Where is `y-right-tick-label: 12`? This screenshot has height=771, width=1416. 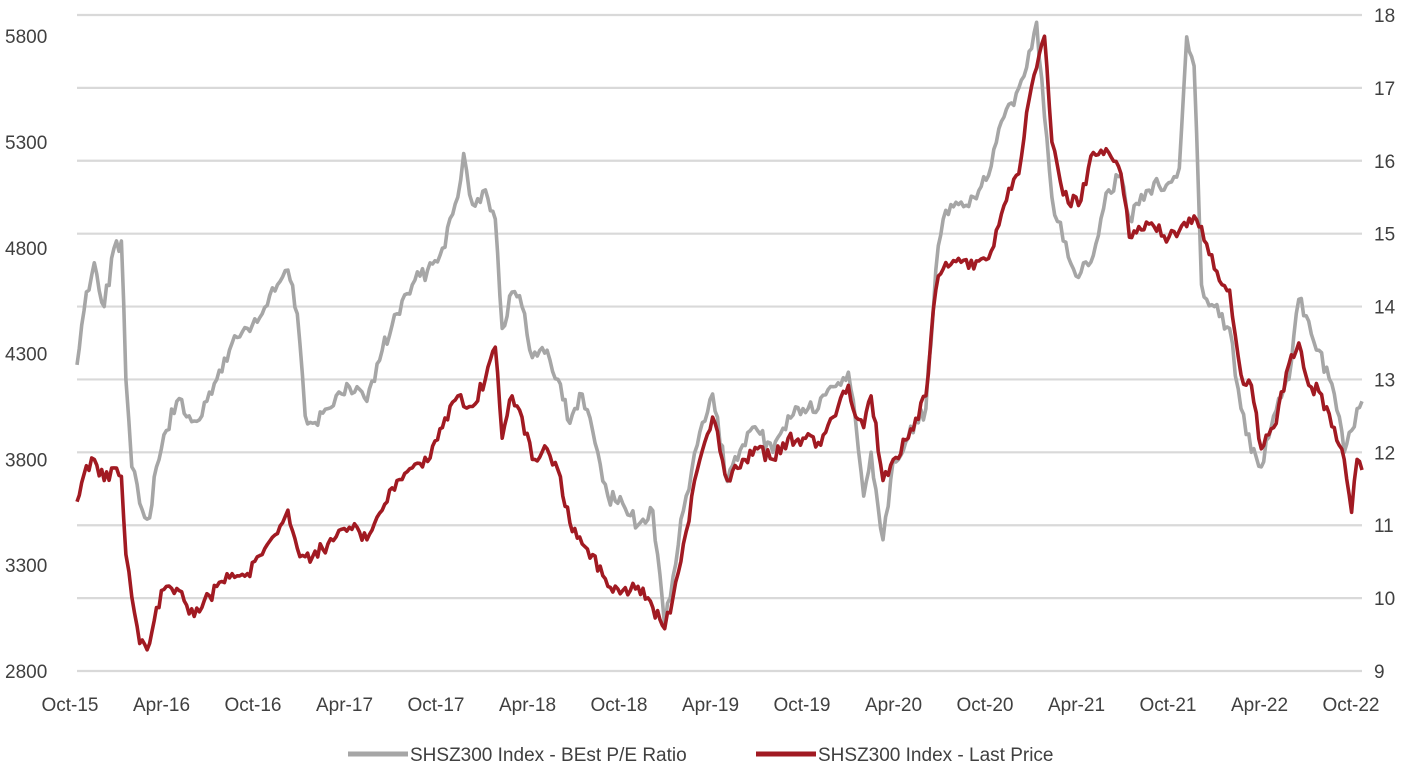 y-right-tick-label: 12 is located at coordinates (1384, 453).